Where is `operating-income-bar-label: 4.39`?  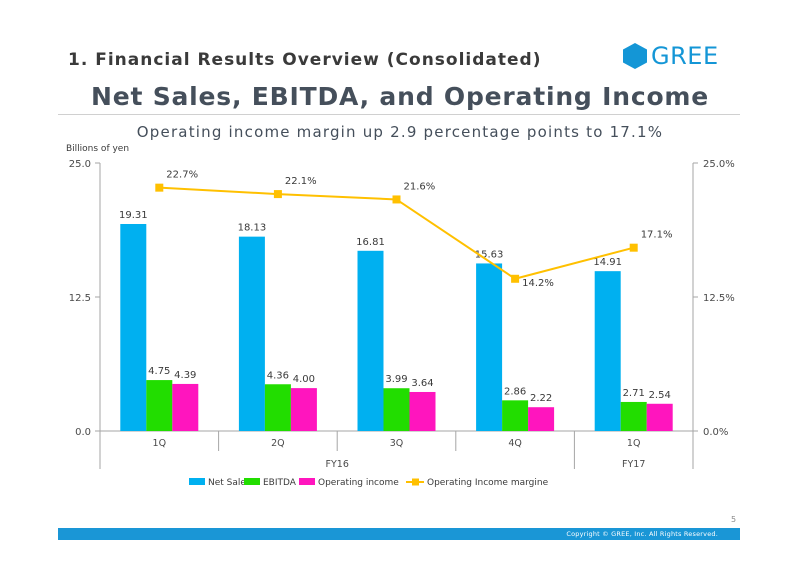 operating-income-bar-label: 4.39 is located at coordinates (185, 375).